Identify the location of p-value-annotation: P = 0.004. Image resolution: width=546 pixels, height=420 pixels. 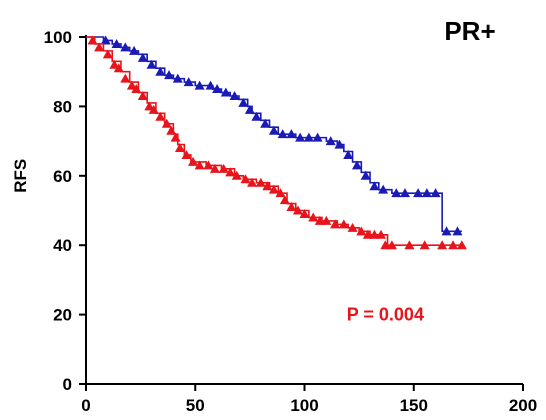
(385, 315).